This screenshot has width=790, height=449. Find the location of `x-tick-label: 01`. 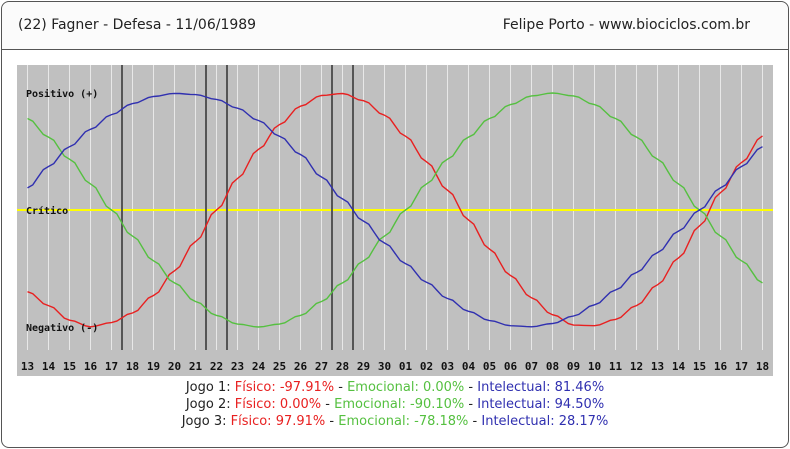

x-tick-label: 01 is located at coordinates (406, 366).